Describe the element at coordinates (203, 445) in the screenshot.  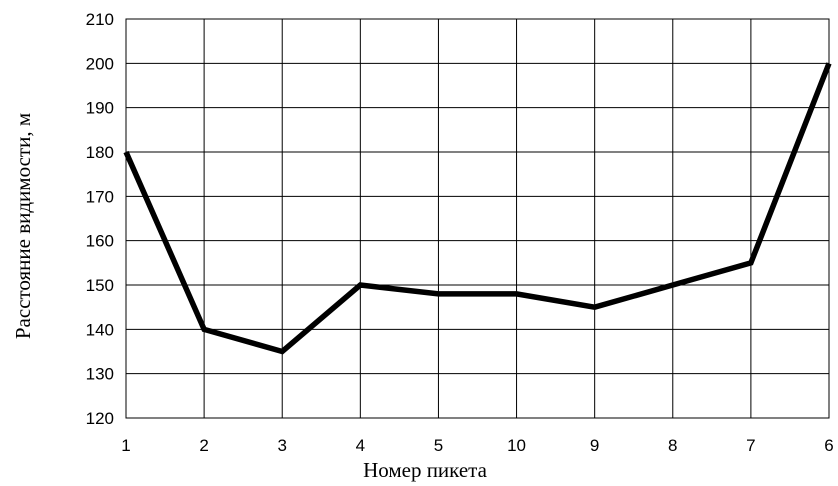
I see `x-tick-label: 2` at that location.